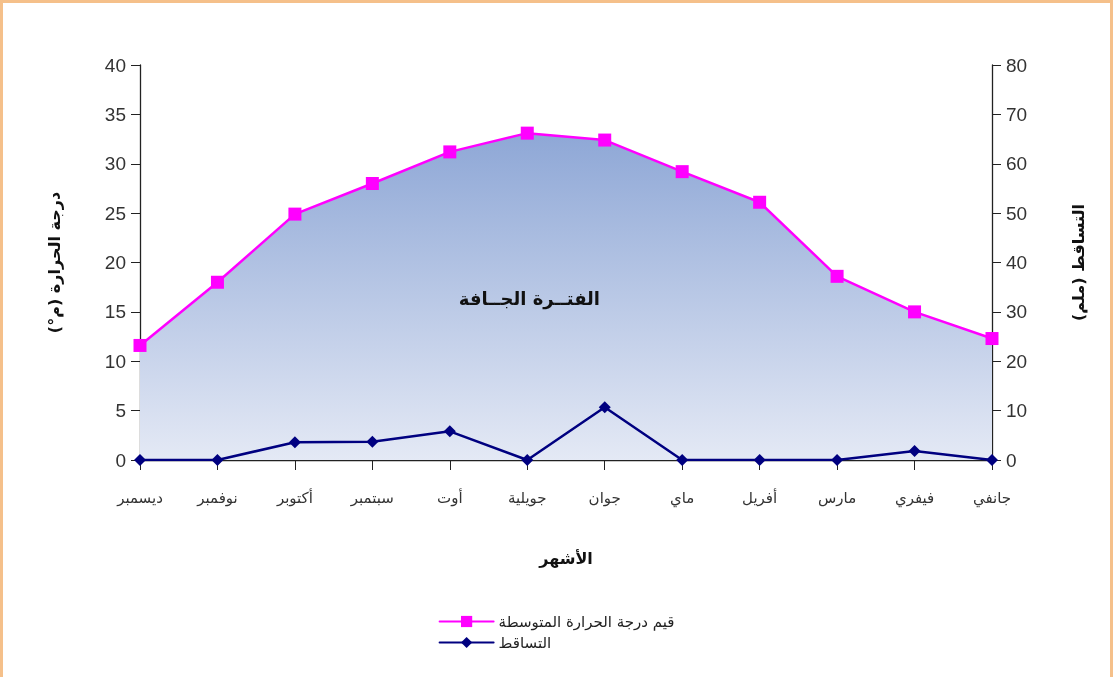  I want to click on y2-tick-label: 0, so click(1011, 460).